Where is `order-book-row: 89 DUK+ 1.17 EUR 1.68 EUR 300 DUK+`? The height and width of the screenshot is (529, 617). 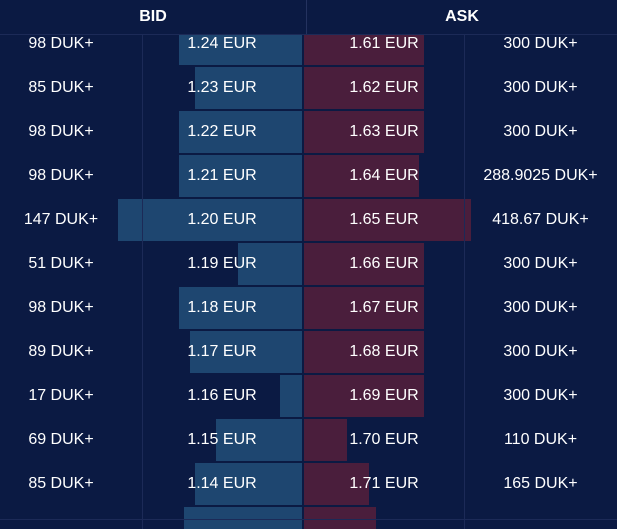 order-book-row: 89 DUK+ 1.17 EUR 1.68 EUR 300 DUK+ is located at coordinates (308, 352).